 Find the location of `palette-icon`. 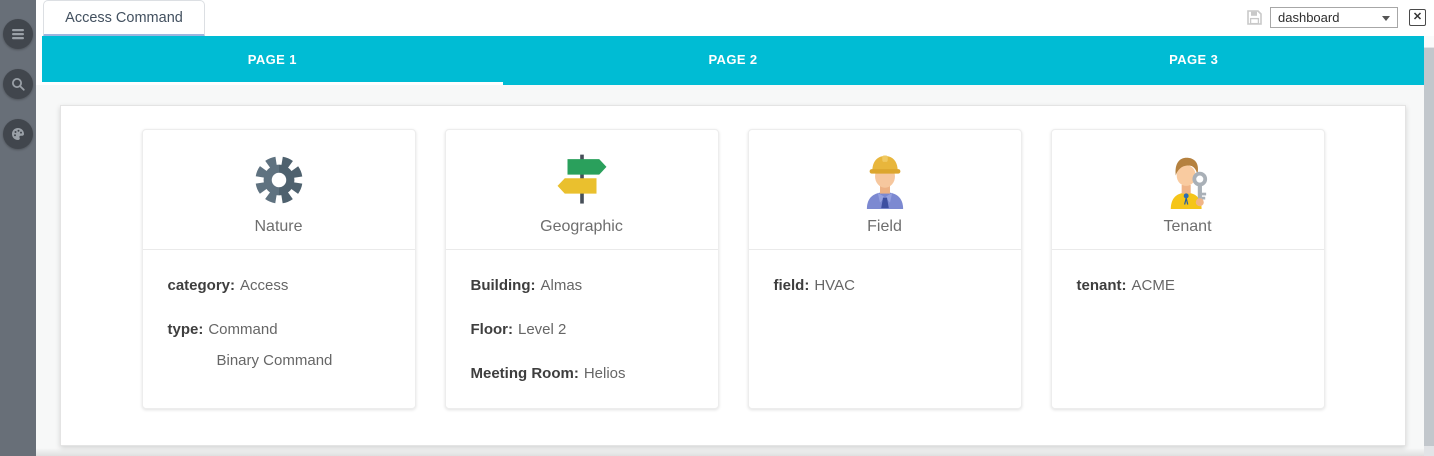

palette-icon is located at coordinates (18, 134).